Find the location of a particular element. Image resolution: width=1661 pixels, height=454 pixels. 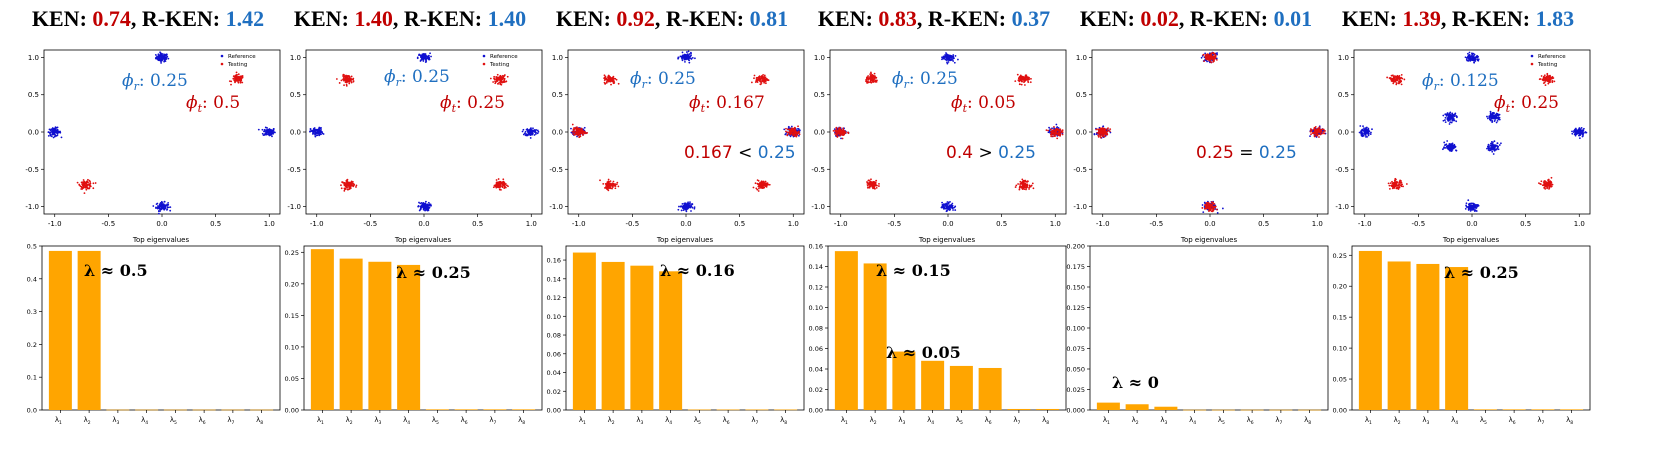

phi-t-annotation: ϕt: 0.167 is located at coordinates (727, 104).